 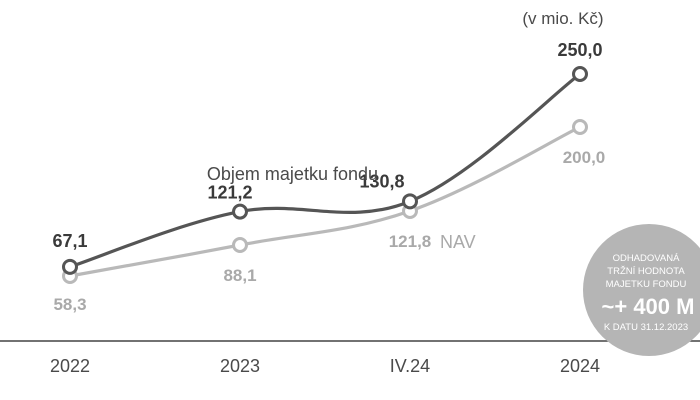 What do you see at coordinates (562, 18) in the screenshot?
I see `unit-label: (v mio. Kč)` at bounding box center [562, 18].